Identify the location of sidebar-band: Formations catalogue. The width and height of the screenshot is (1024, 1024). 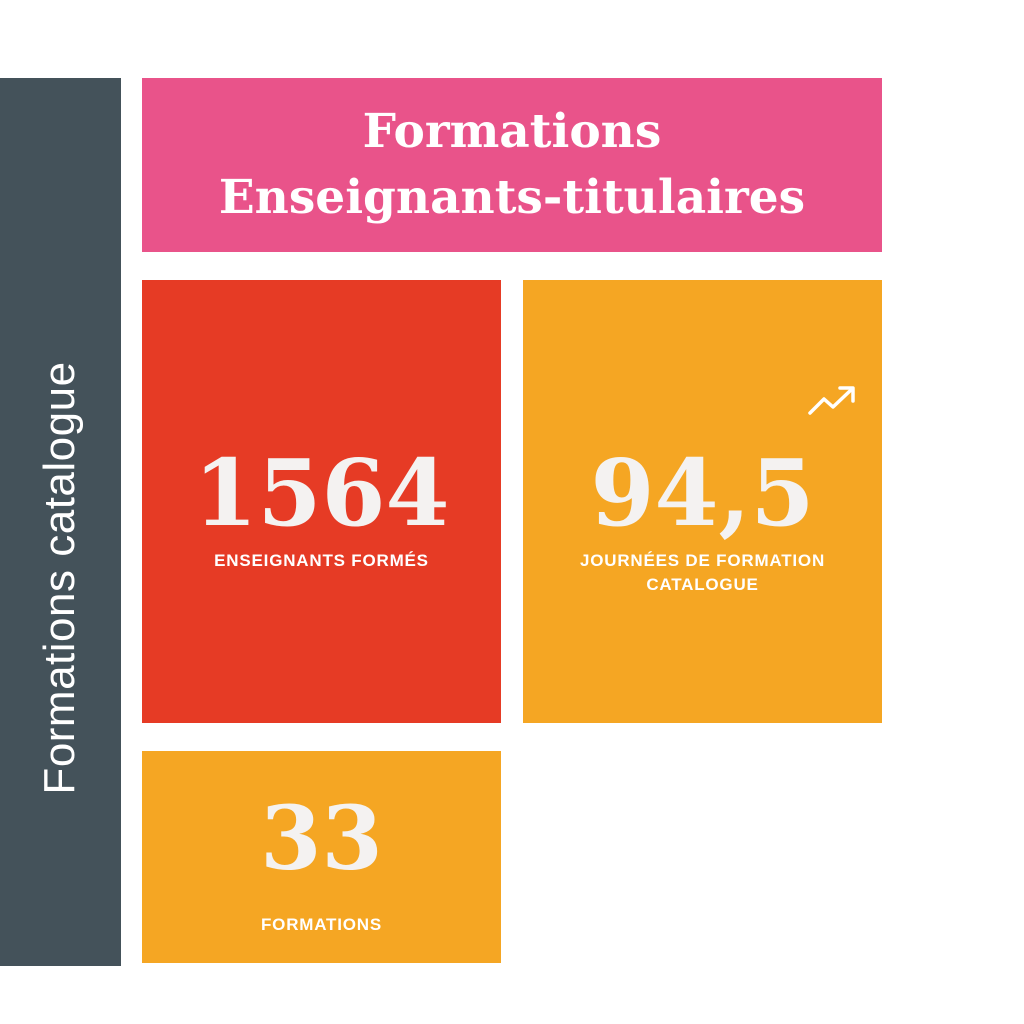
(60, 522).